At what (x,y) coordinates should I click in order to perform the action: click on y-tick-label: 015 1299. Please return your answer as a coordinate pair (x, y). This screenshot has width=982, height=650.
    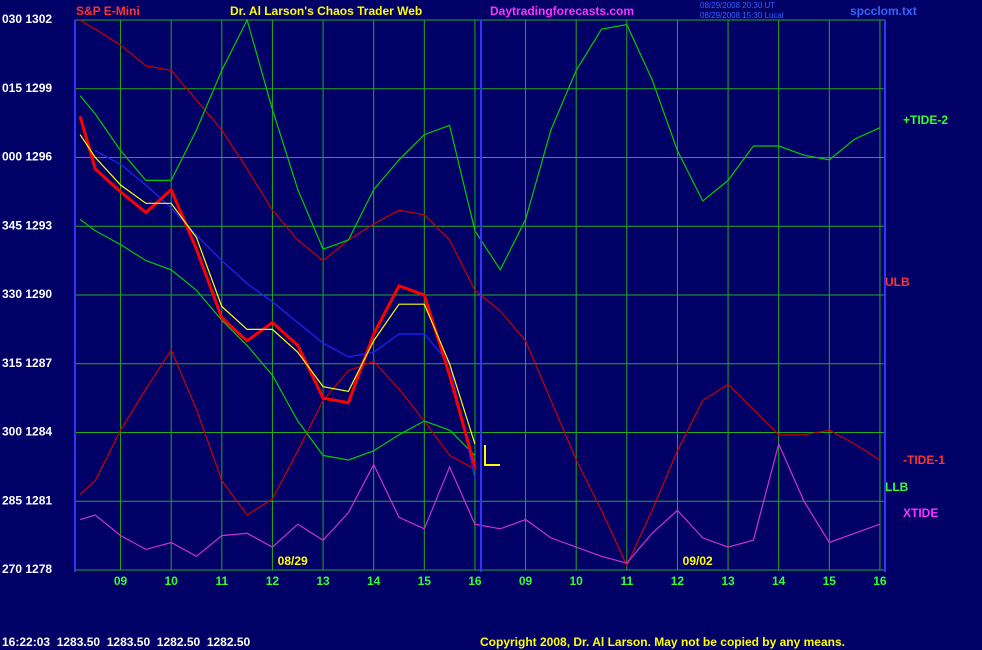
    Looking at the image, I should click on (27, 88).